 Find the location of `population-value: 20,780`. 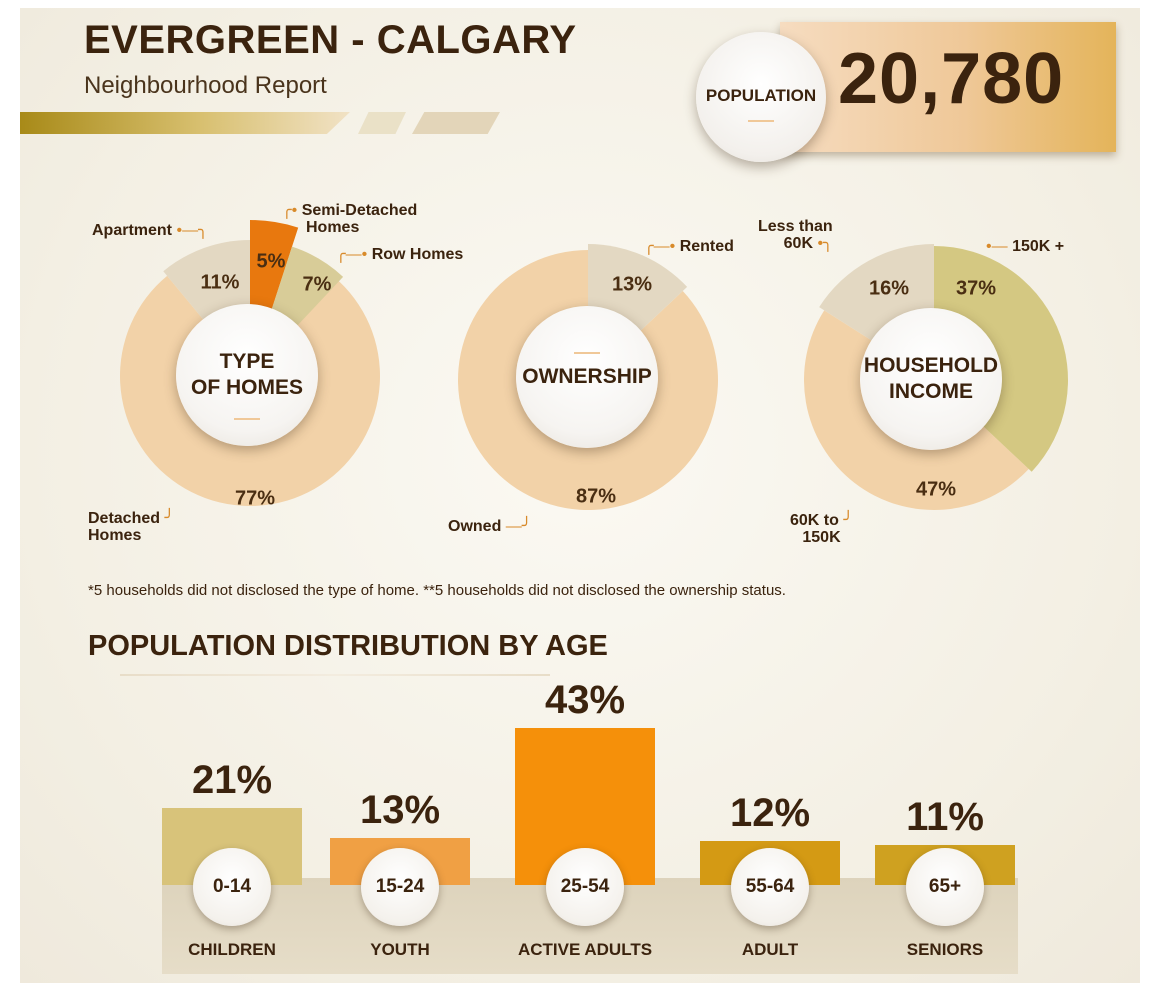

population-value: 20,780 is located at coordinates (951, 79).